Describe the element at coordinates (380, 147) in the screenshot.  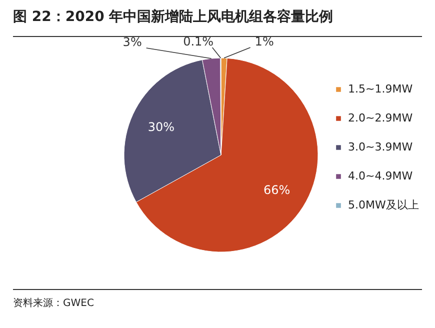
I see `legend-label: 3.0~3.9MW` at that location.